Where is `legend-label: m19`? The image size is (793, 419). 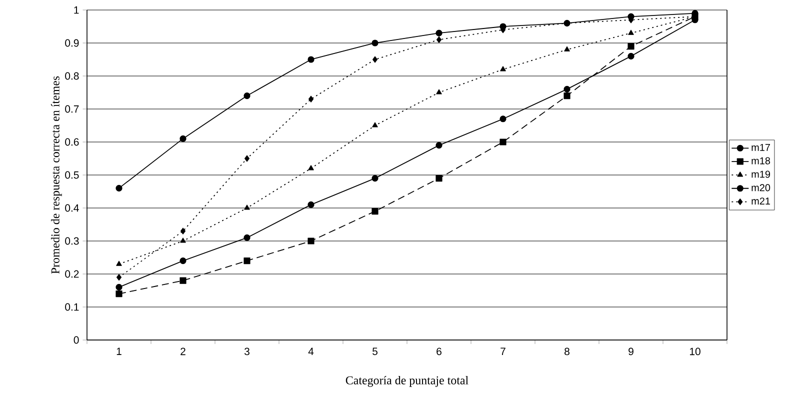 legend-label: m19 is located at coordinates (761, 174).